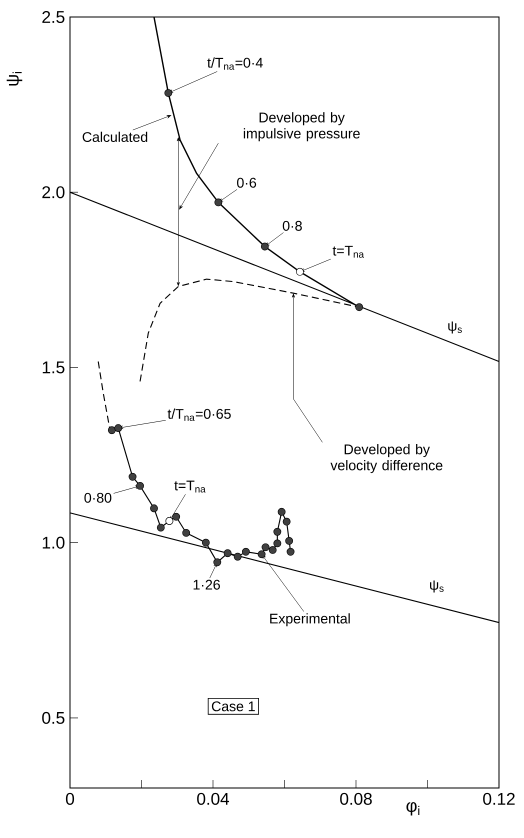  Describe the element at coordinates (413, 809) in the screenshot. I see `x-axis-title: φ$_{i}$` at that location.